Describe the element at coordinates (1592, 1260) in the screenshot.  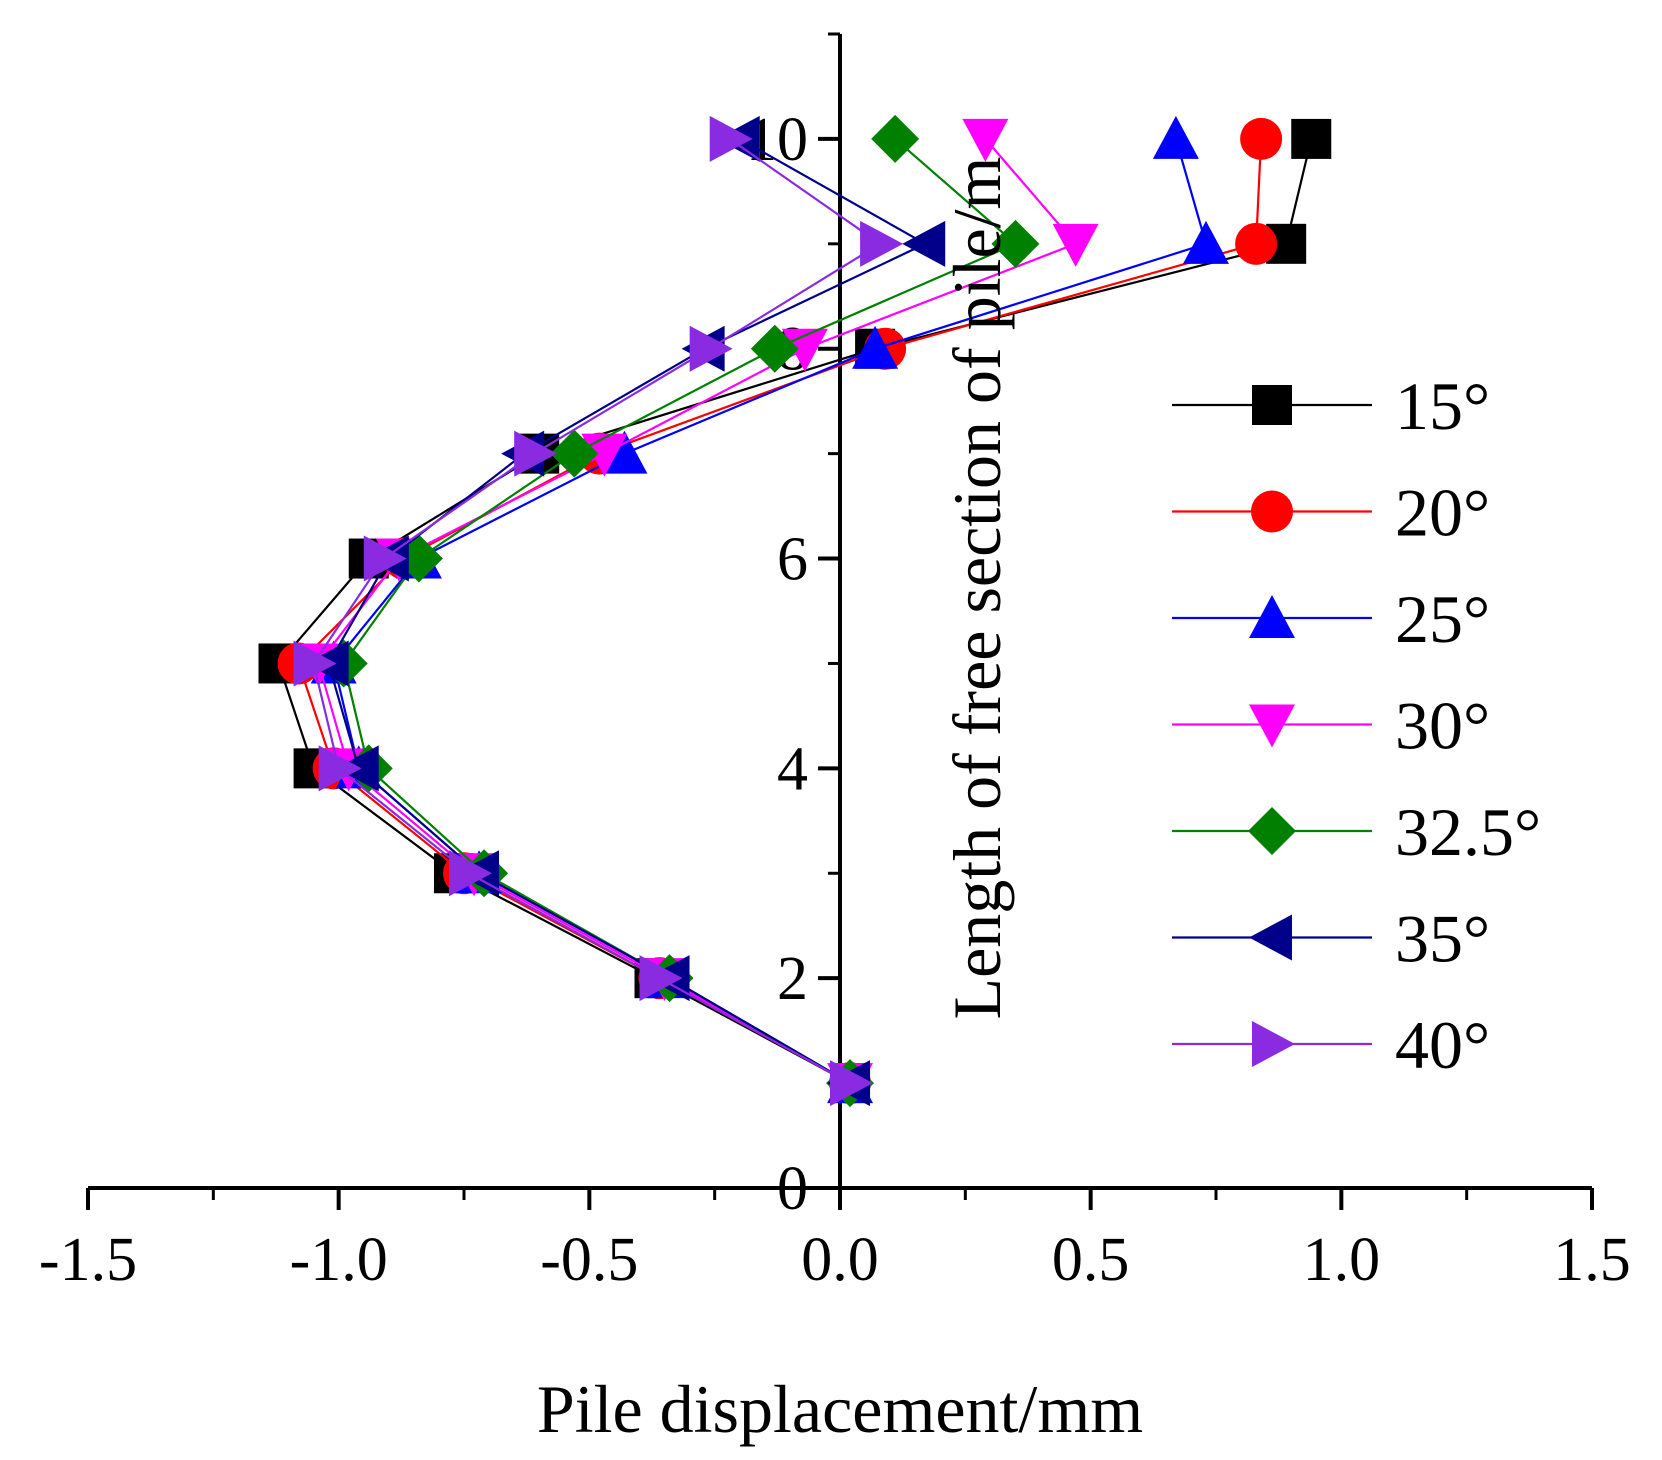
I see `x-tick-label: 1.5` at that location.